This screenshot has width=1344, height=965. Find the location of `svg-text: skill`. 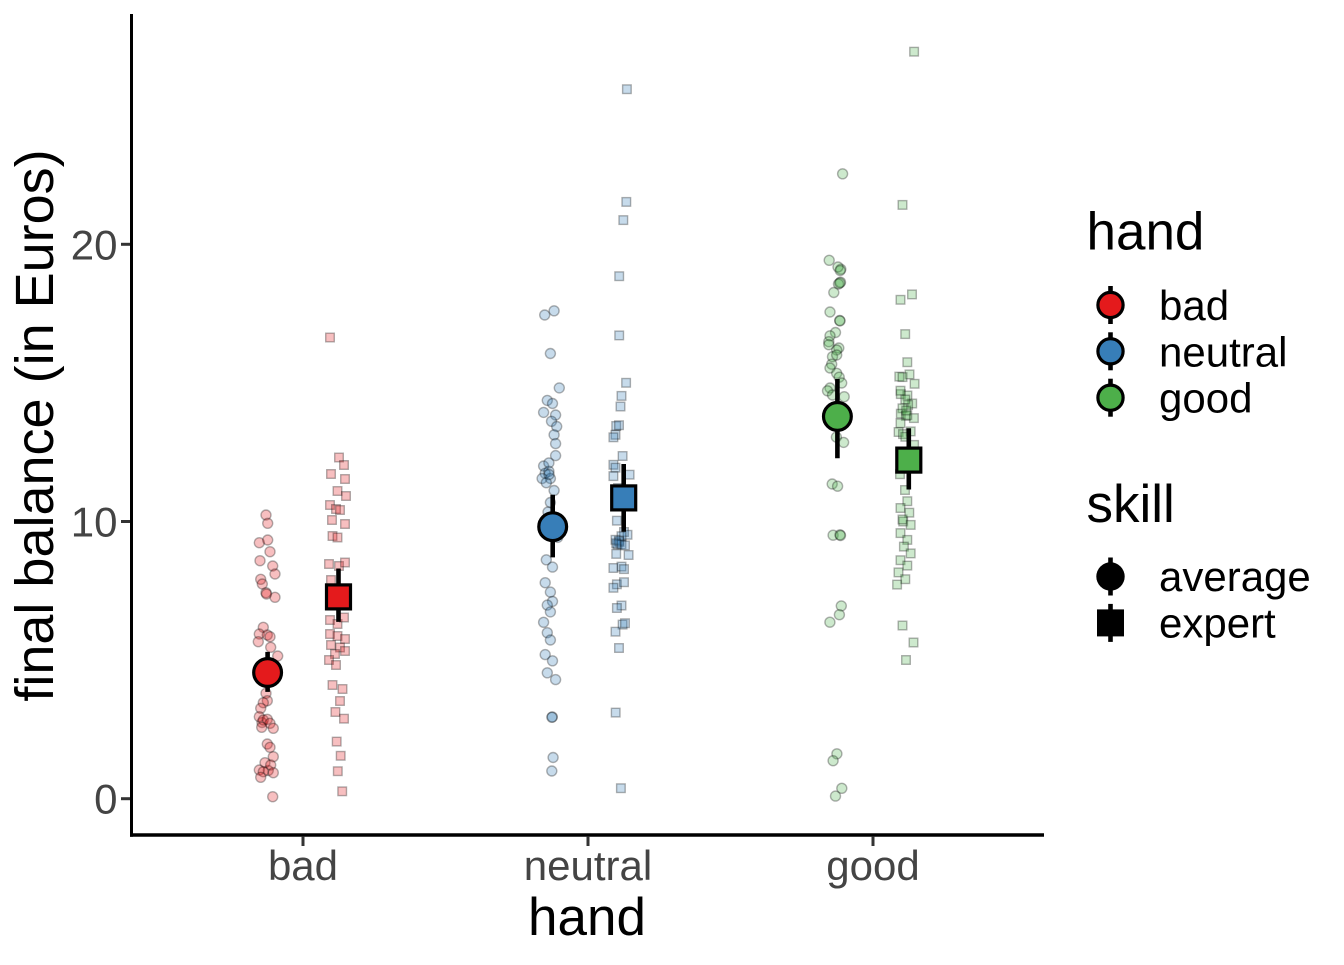

svg-text: skill is located at coordinates (1131, 504).